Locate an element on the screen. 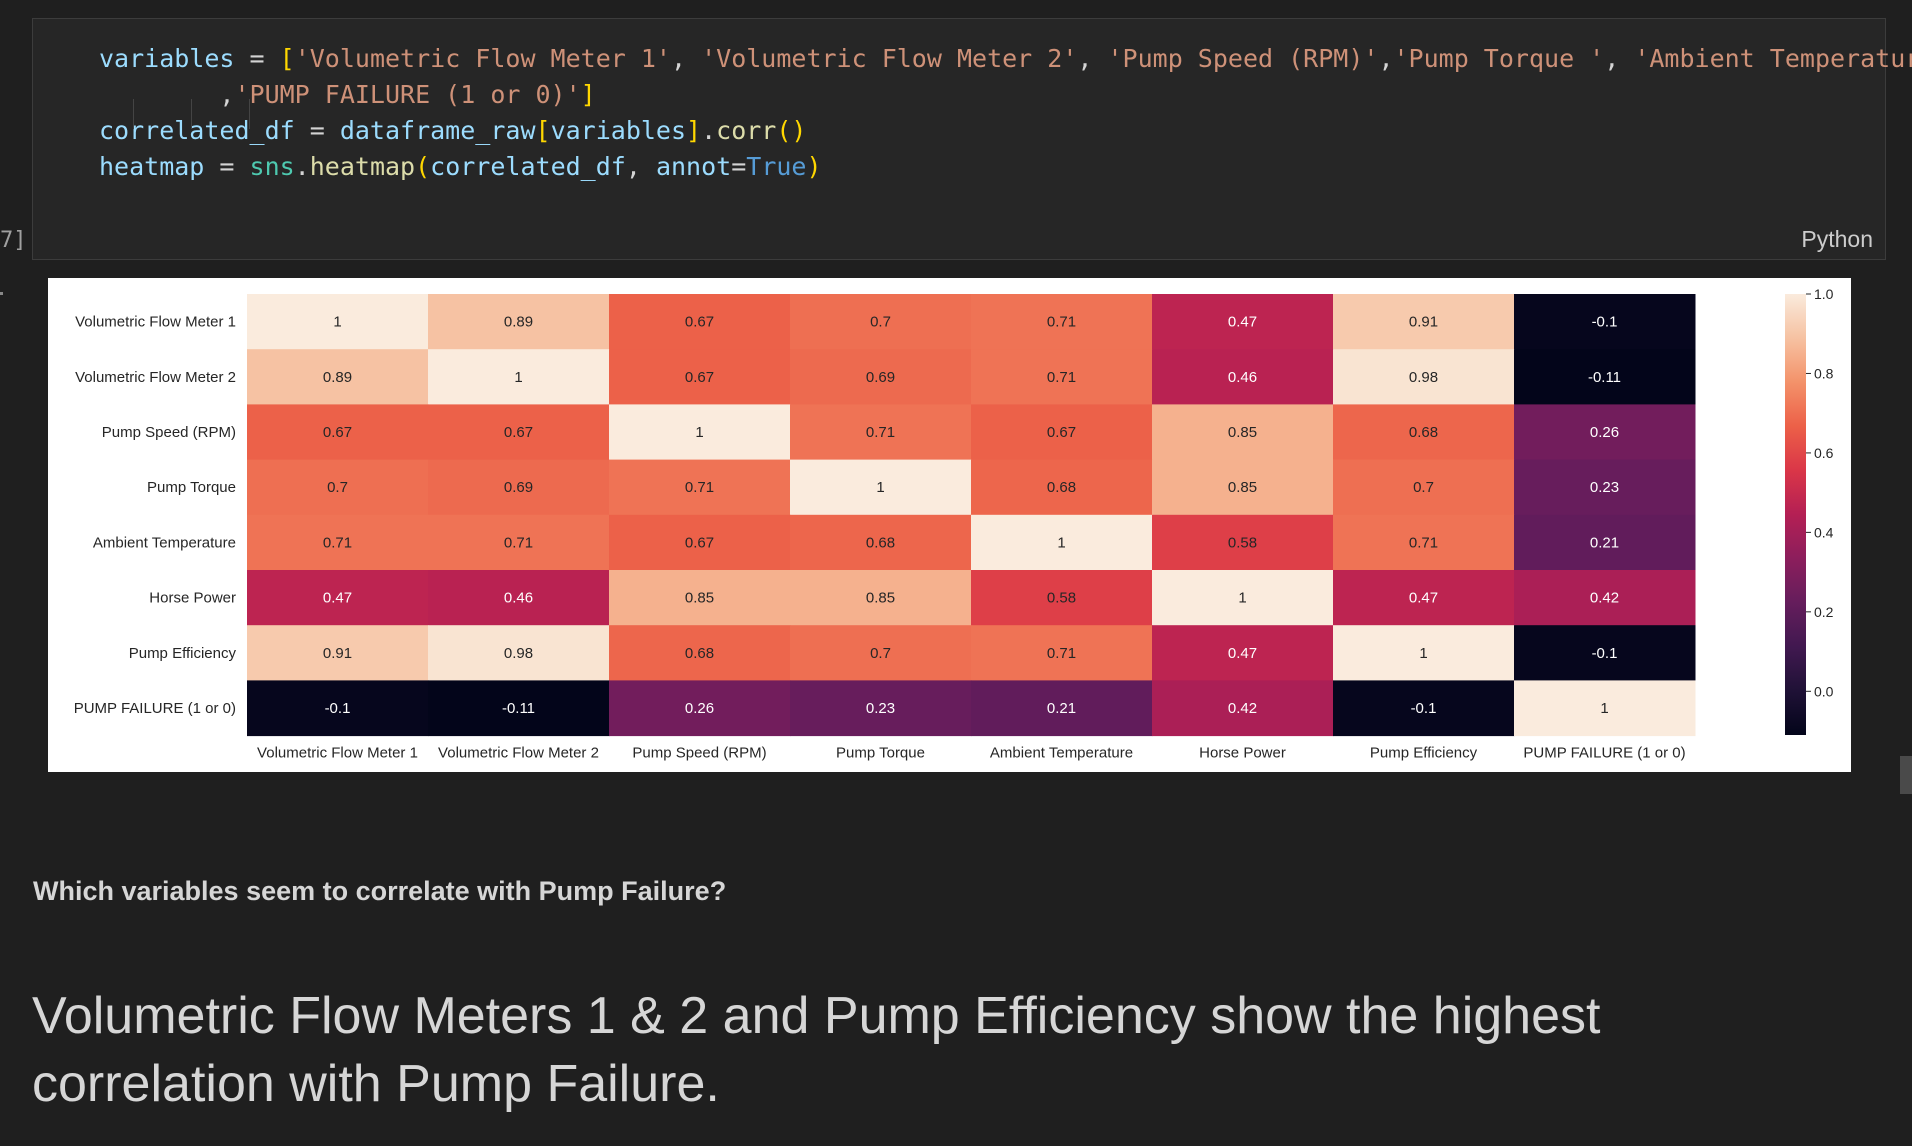  colorbar is located at coordinates (1795, 514).